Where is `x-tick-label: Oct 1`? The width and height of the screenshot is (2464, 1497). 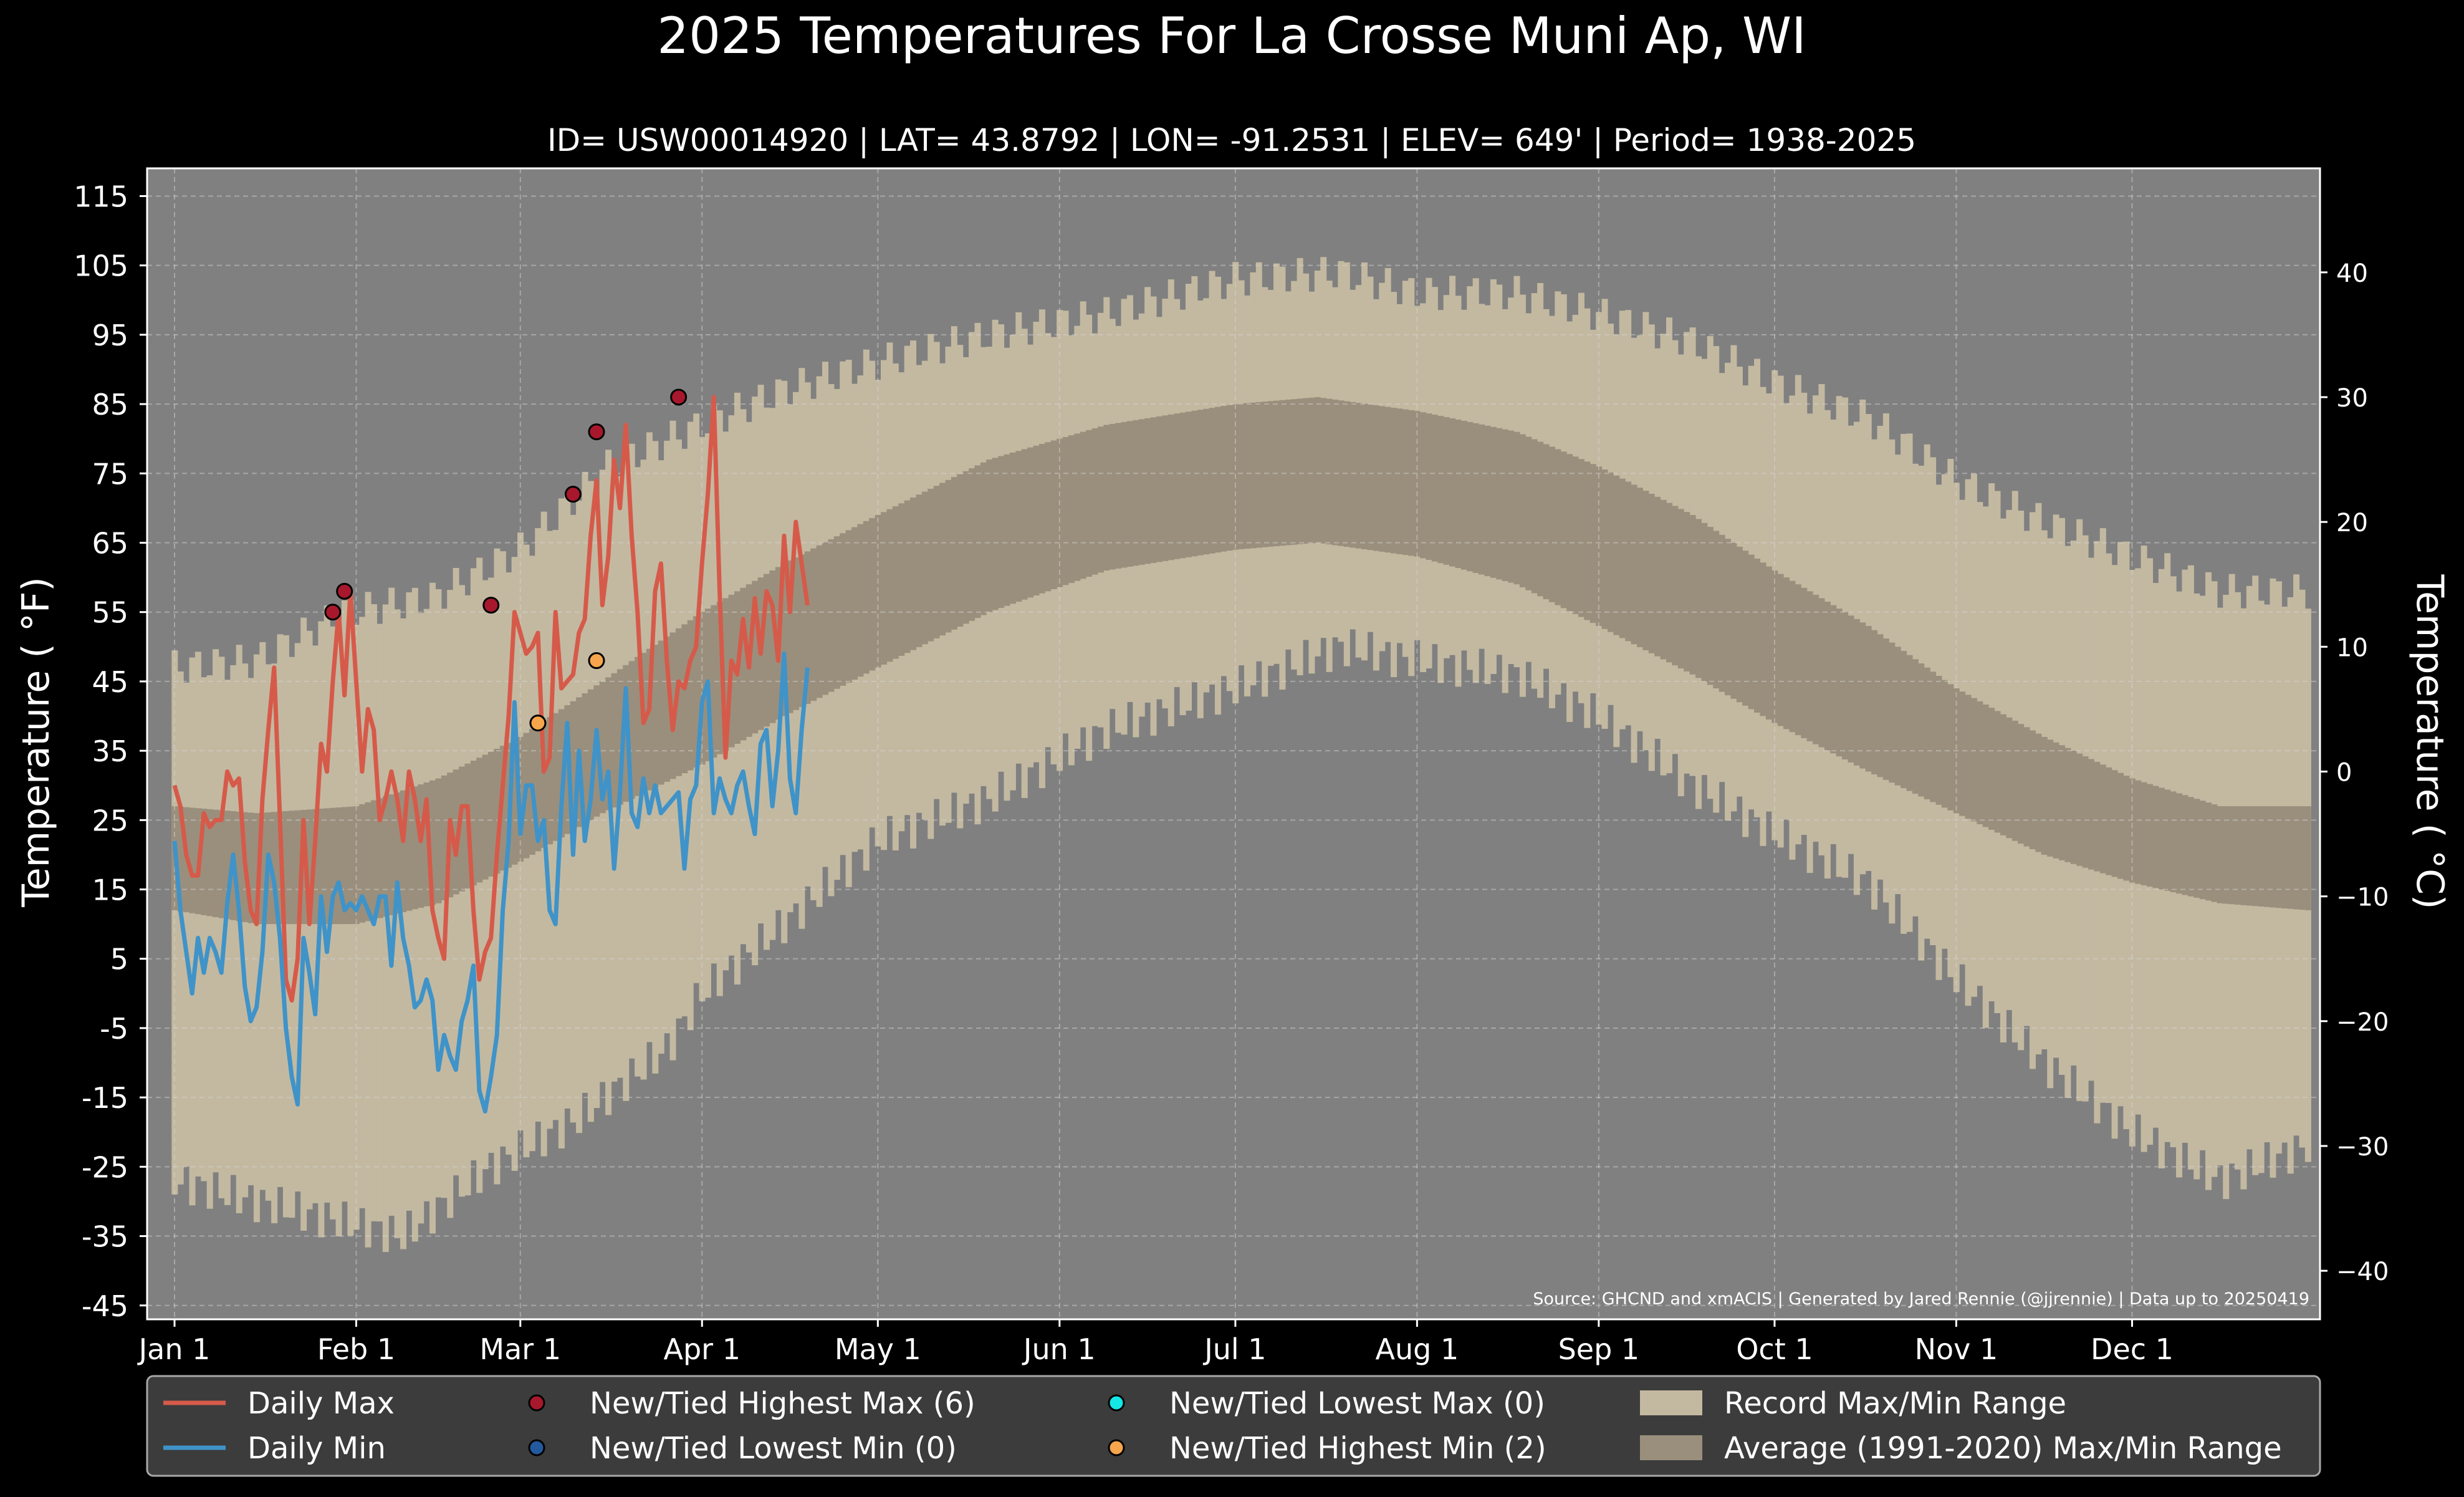
x-tick-label: Oct 1 is located at coordinates (1775, 1349).